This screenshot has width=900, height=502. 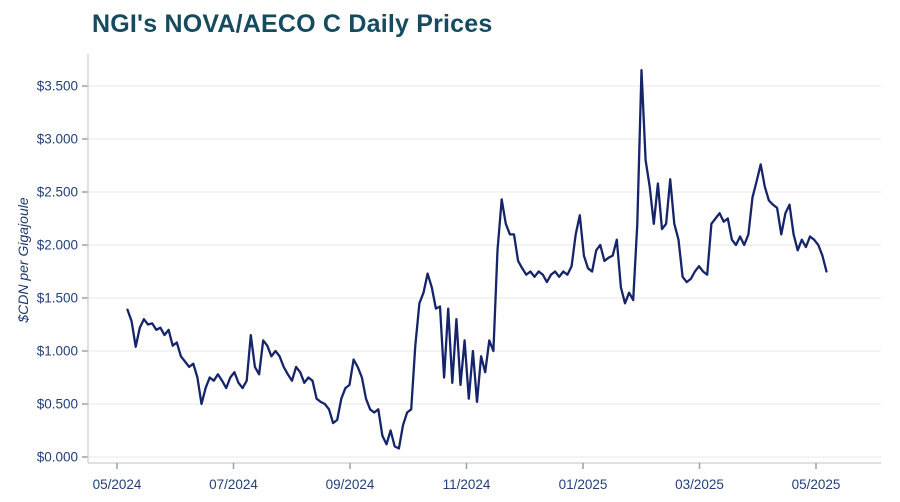 I want to click on x-tick-label: 11/2024, so click(x=467, y=484).